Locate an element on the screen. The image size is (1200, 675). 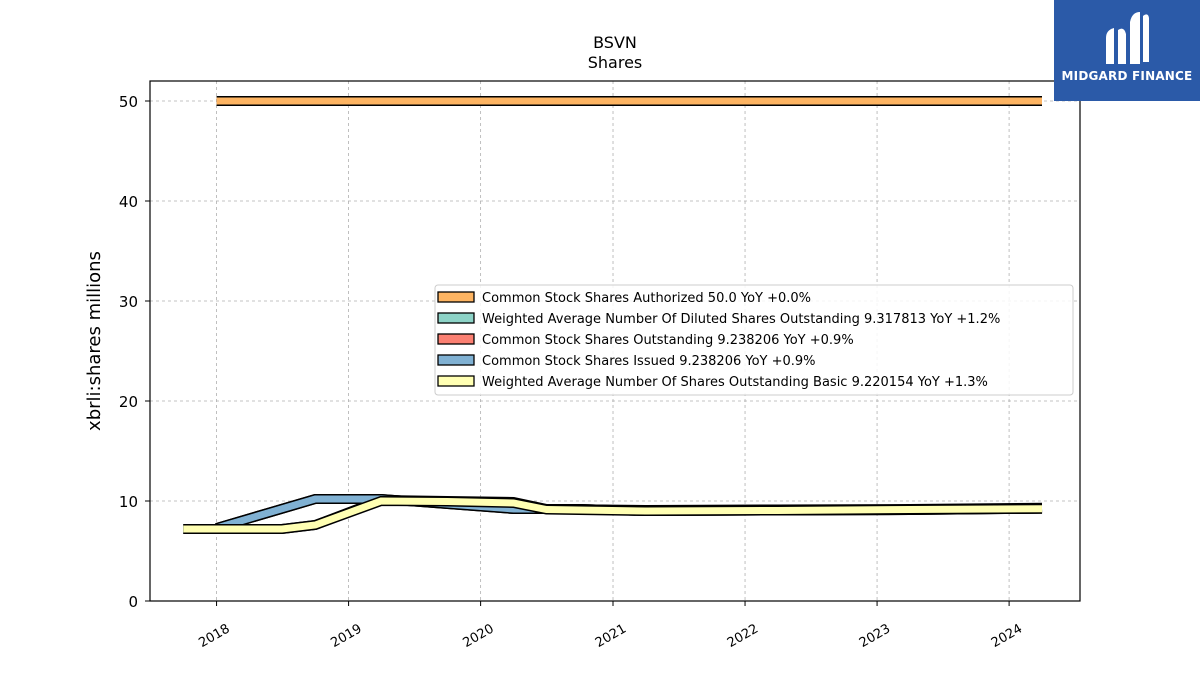
y-tick-label: 50 is located at coordinates (128, 102).